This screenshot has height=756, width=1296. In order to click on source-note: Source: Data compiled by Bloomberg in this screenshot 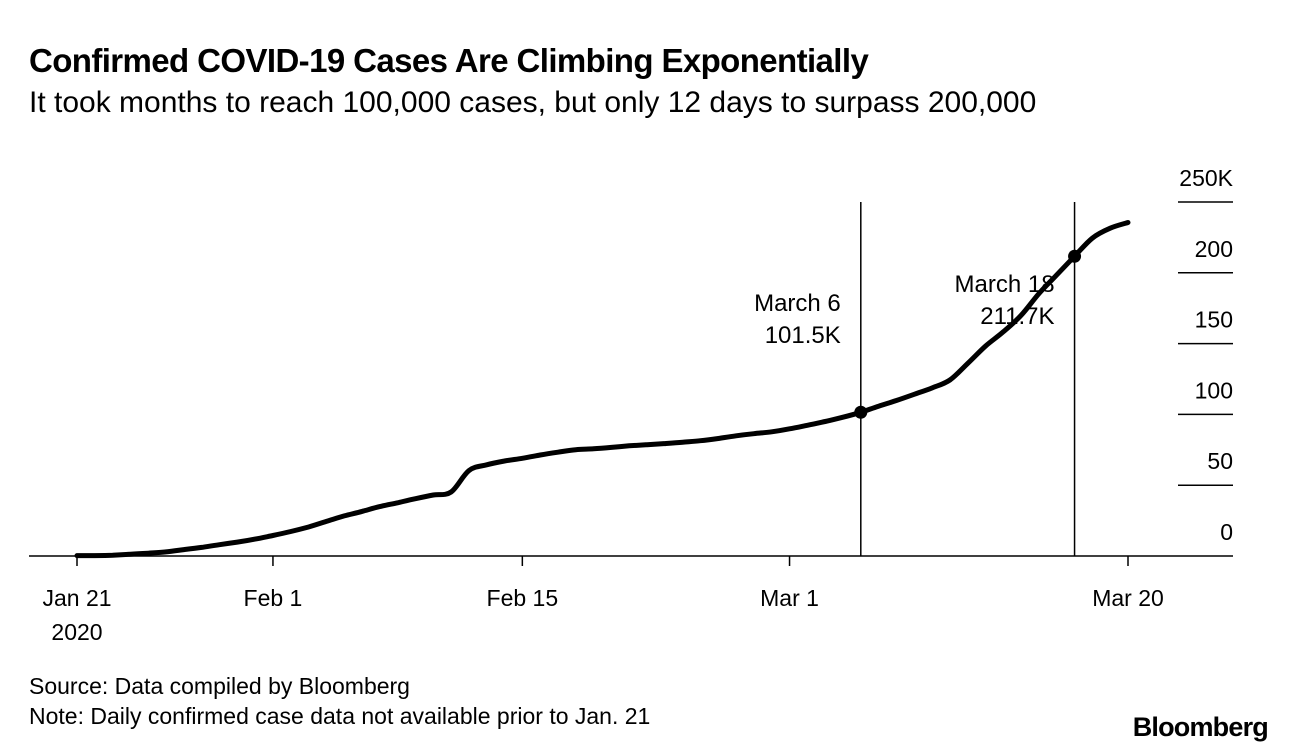, I will do `click(219, 686)`.